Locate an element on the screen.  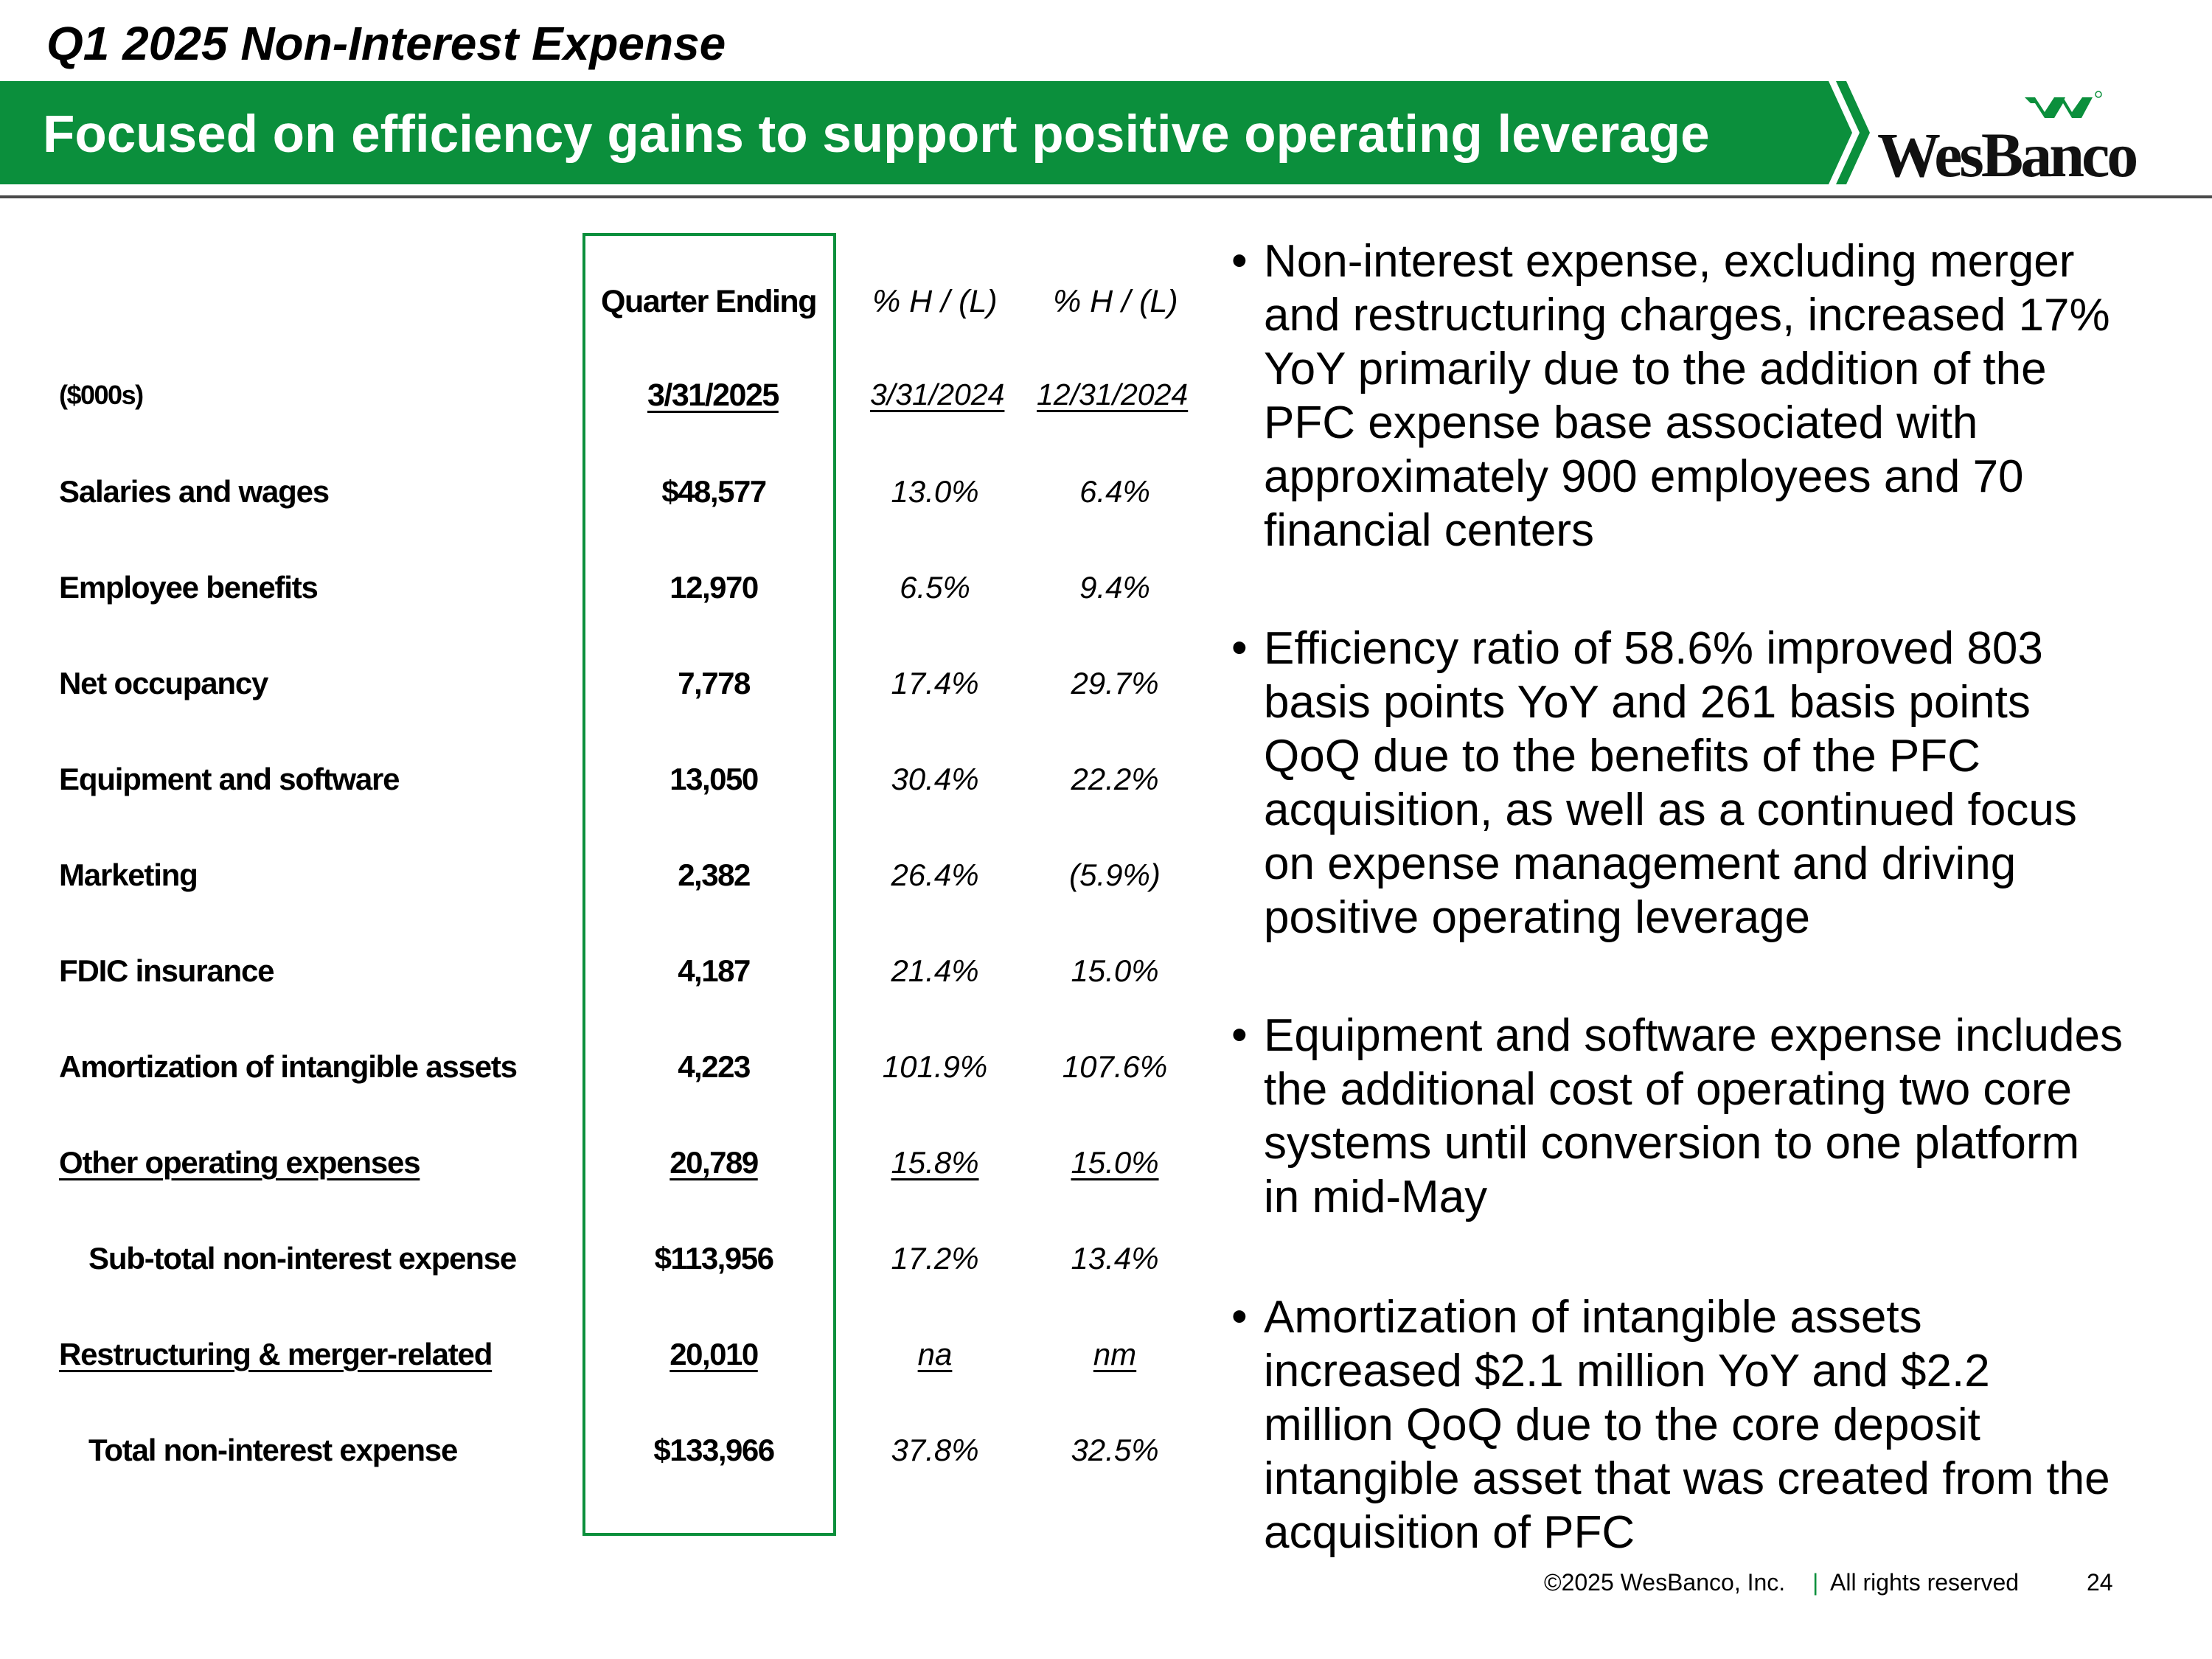
bullet-line: QoQ due to the benefits of the PFC is located at coordinates (1622, 756).